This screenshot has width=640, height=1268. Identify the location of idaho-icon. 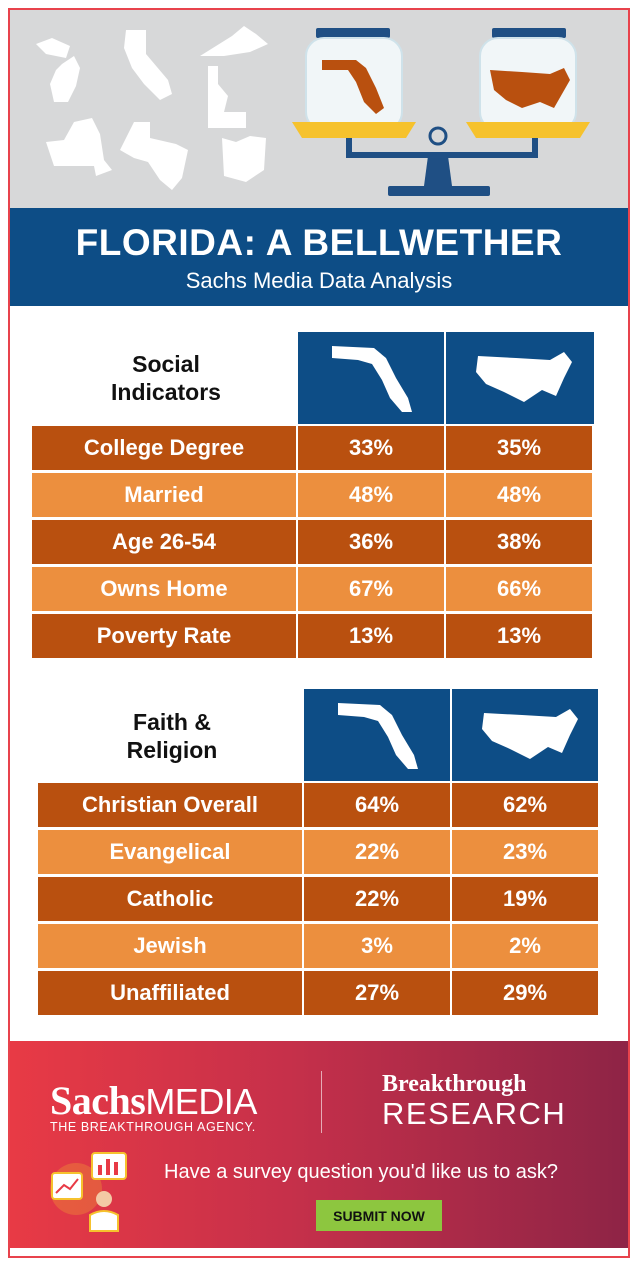
(227, 97).